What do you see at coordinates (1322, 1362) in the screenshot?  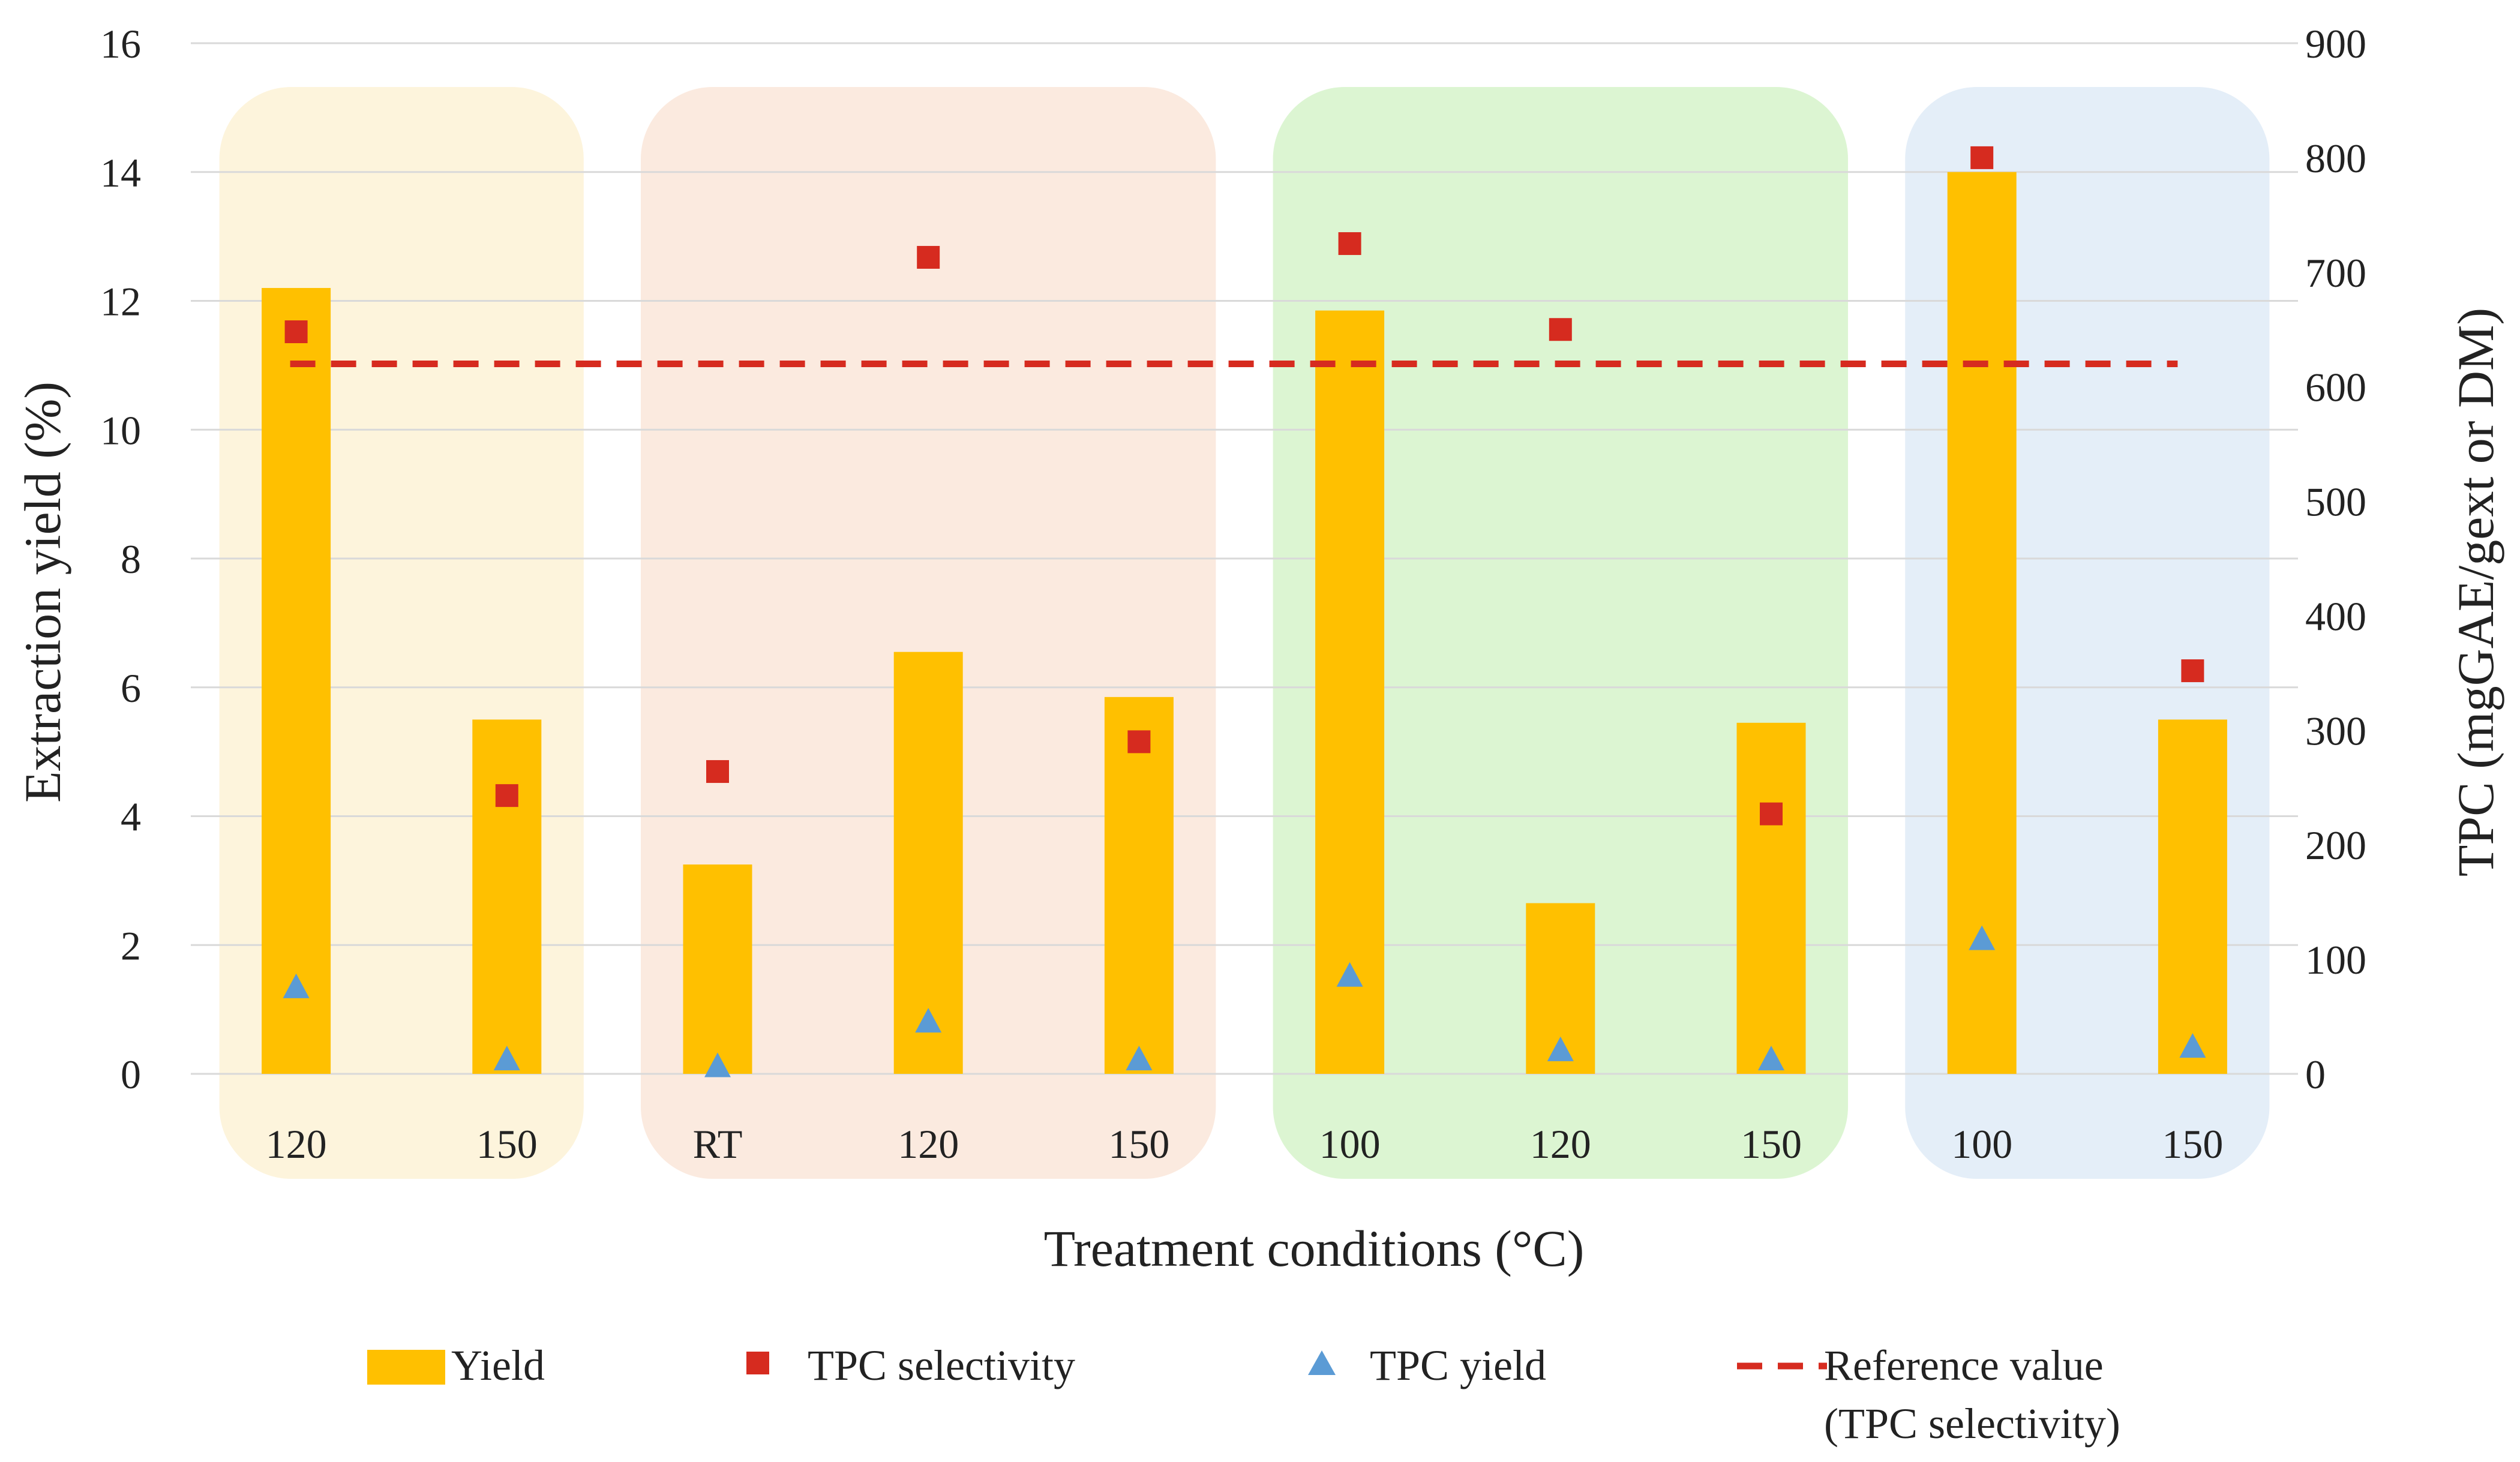 I see `legend-tpc-yield-marker` at bounding box center [1322, 1362].